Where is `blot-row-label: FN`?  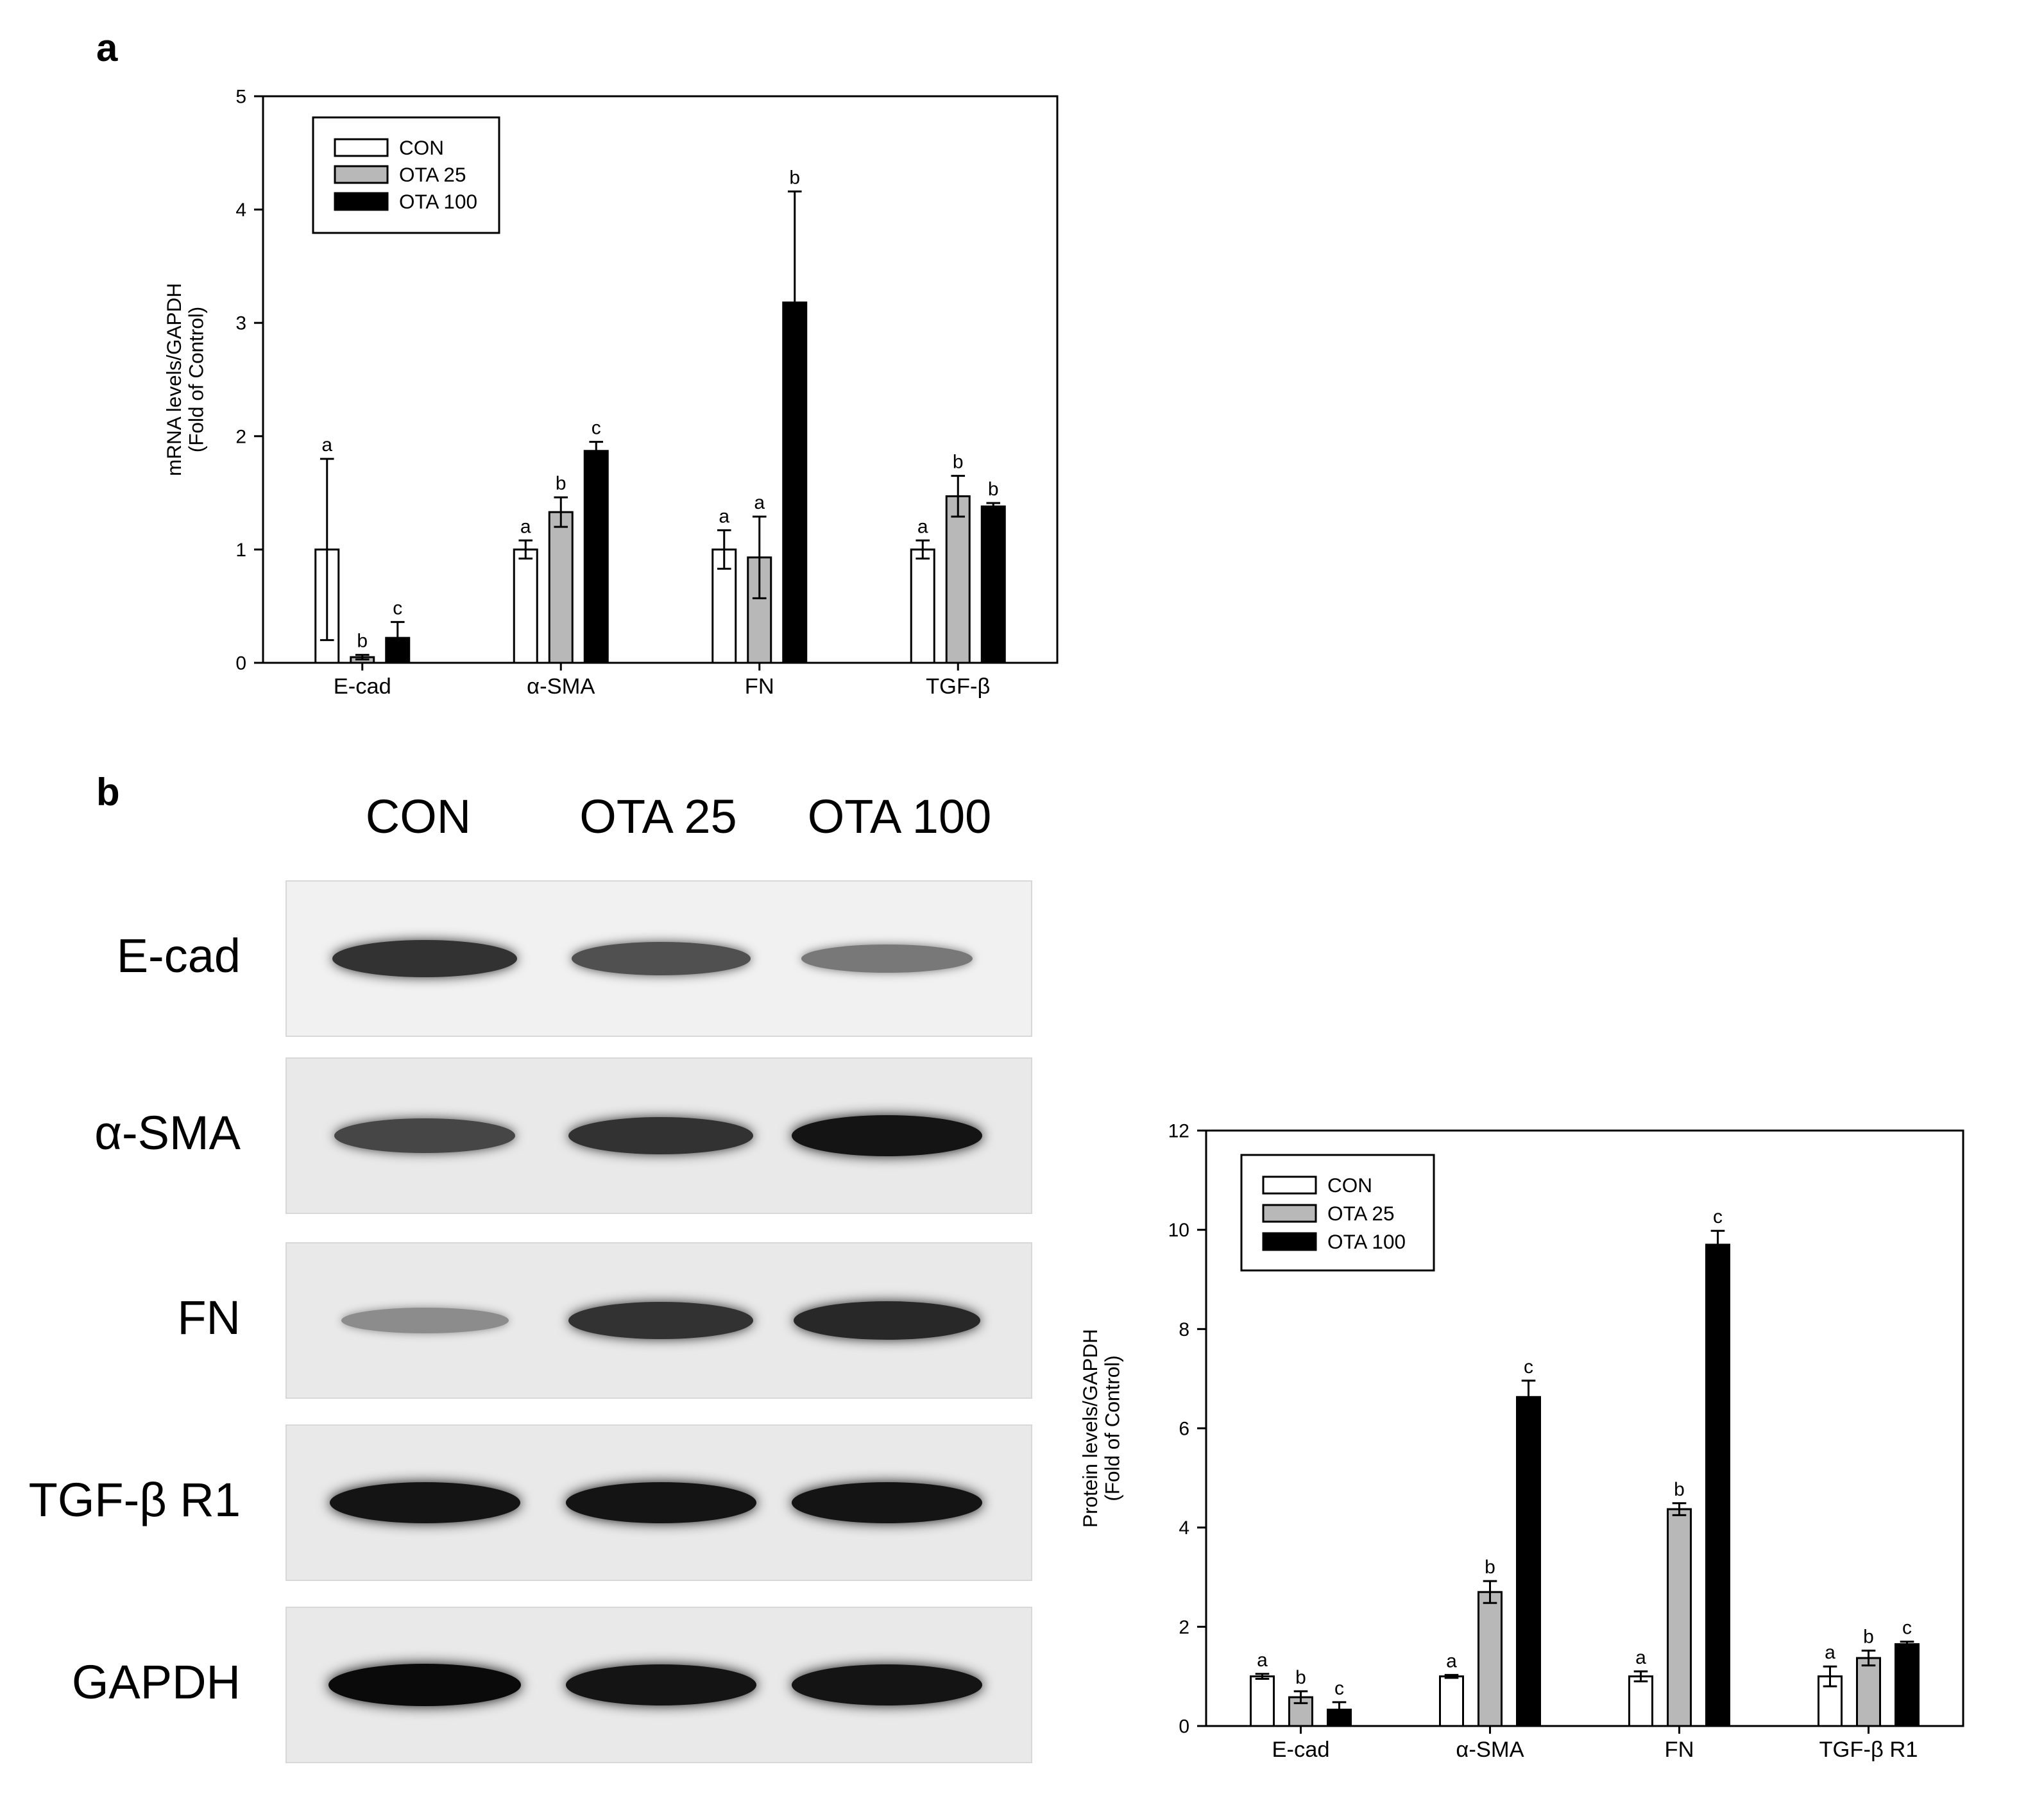 blot-row-label: FN is located at coordinates (209, 1318).